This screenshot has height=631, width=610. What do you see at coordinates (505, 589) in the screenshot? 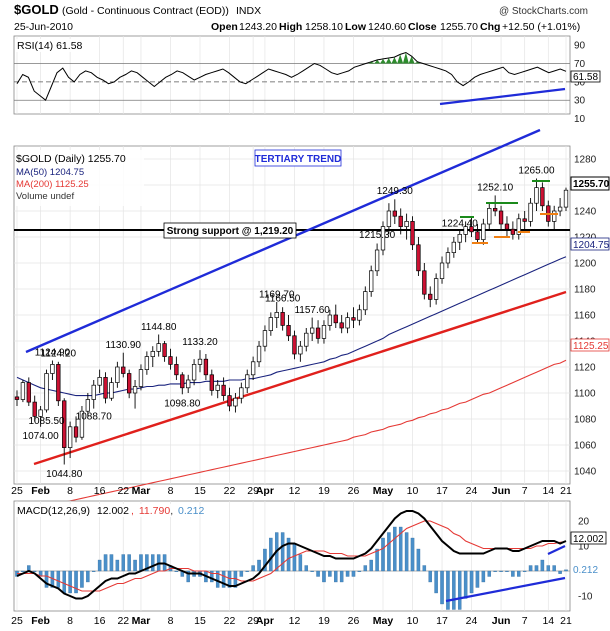
I see `hist-trendline` at bounding box center [505, 589].